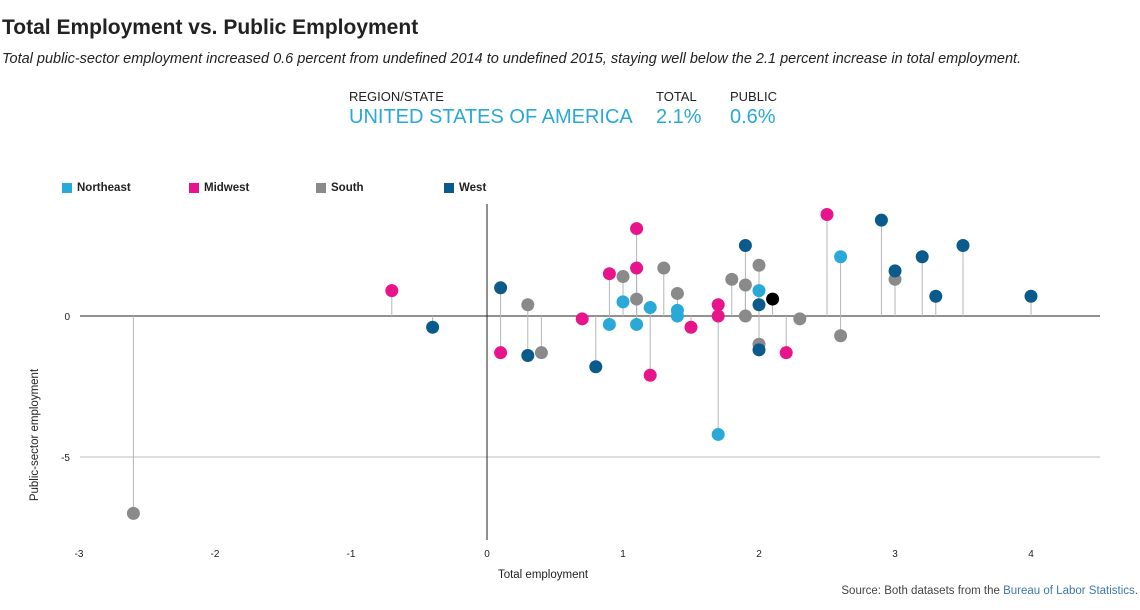  What do you see at coordinates (347, 188) in the screenshot?
I see `legend-label-south: South` at bounding box center [347, 188].